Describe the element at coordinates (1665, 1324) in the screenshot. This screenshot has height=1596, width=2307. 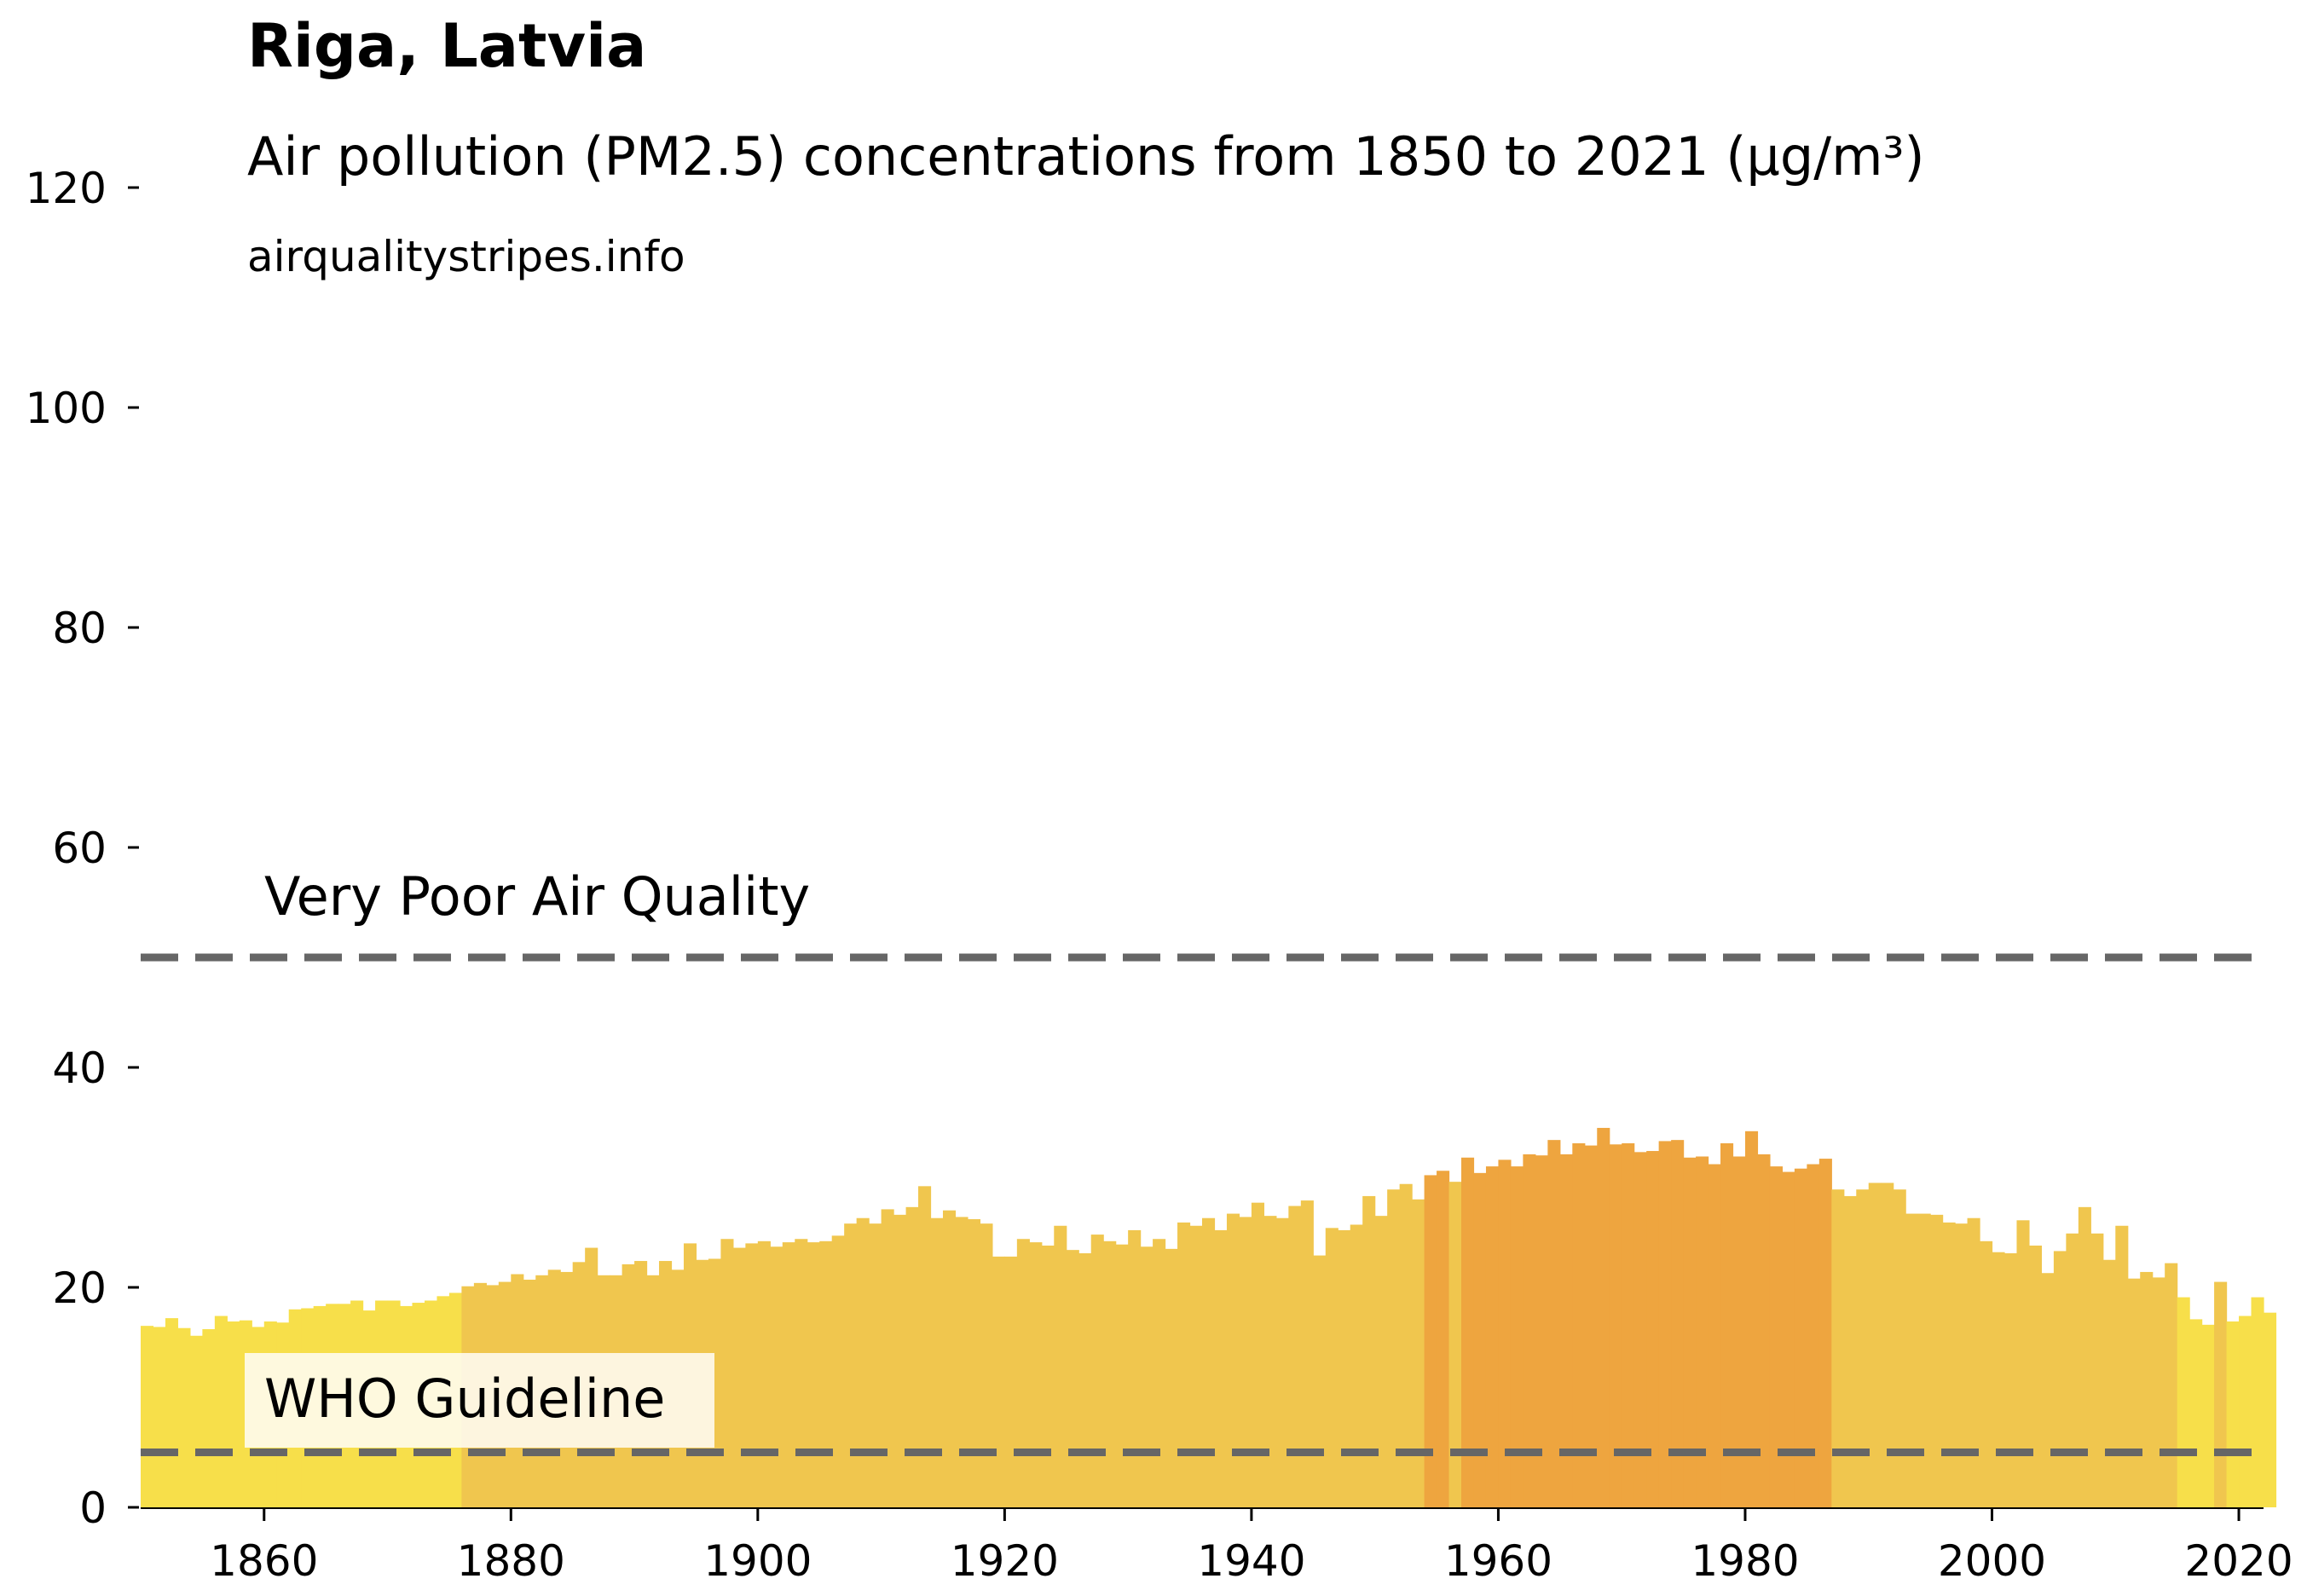
I see `bar-1973` at that location.